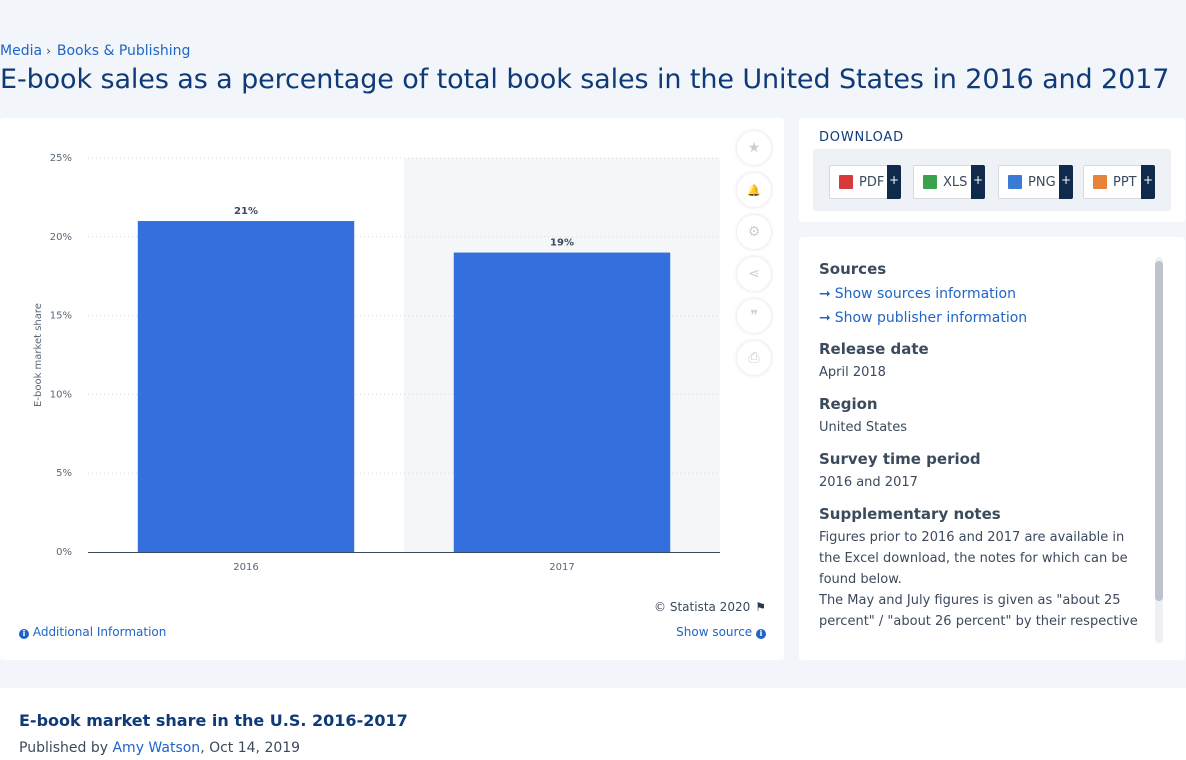  What do you see at coordinates (714, 632) in the screenshot?
I see `show-source-label: Show source` at bounding box center [714, 632].